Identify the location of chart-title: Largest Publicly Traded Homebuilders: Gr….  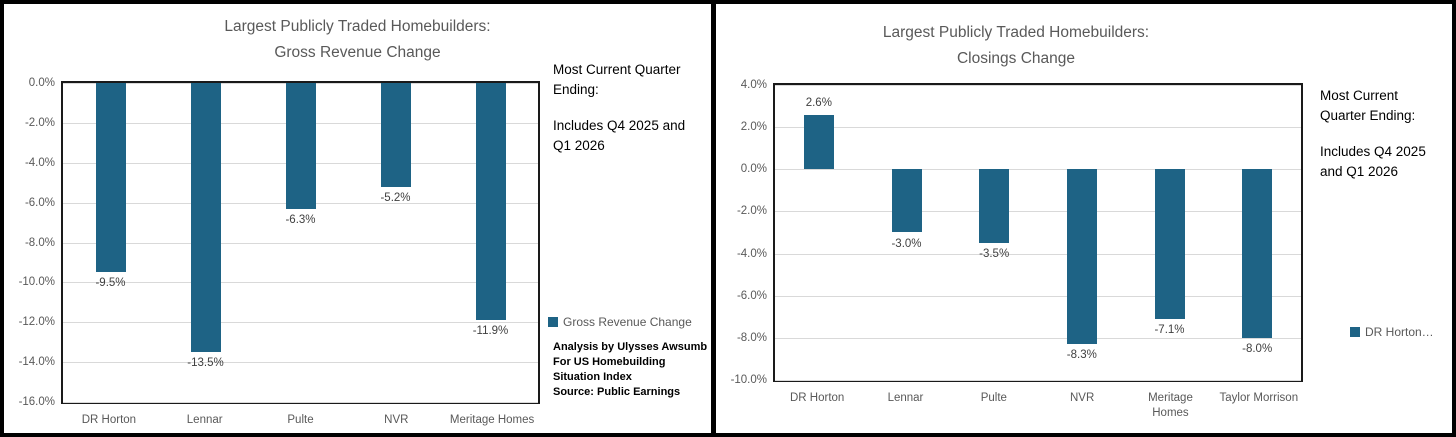
(357, 40).